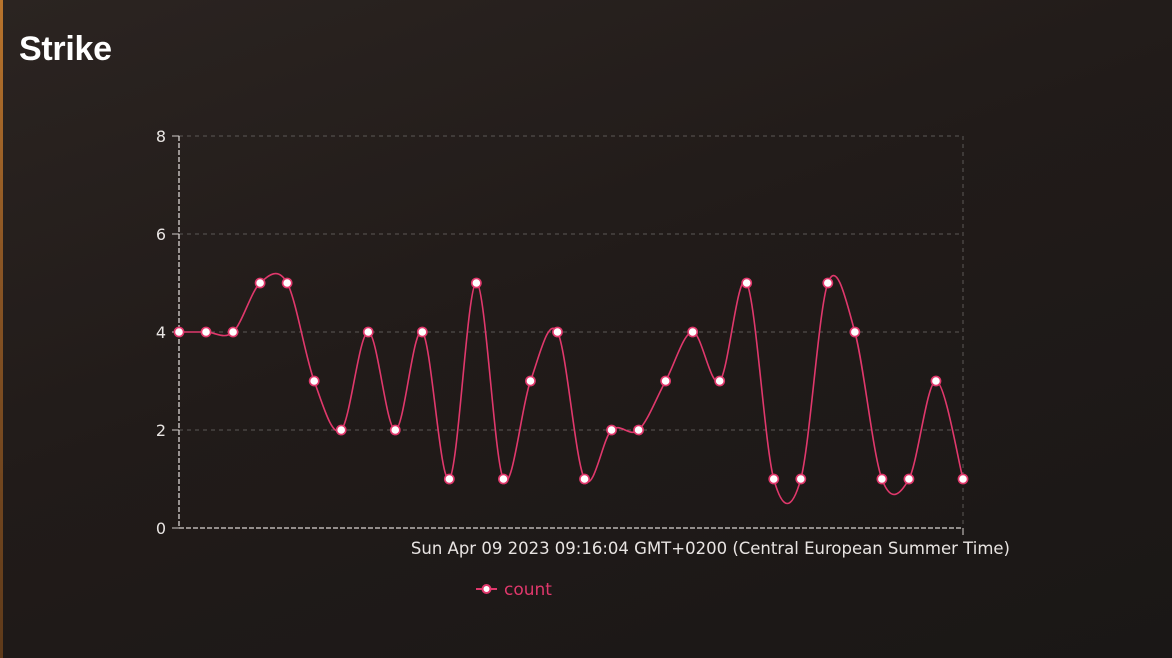 This screenshot has width=1172, height=658. I want to click on chart-legend: count, so click(514, 590).